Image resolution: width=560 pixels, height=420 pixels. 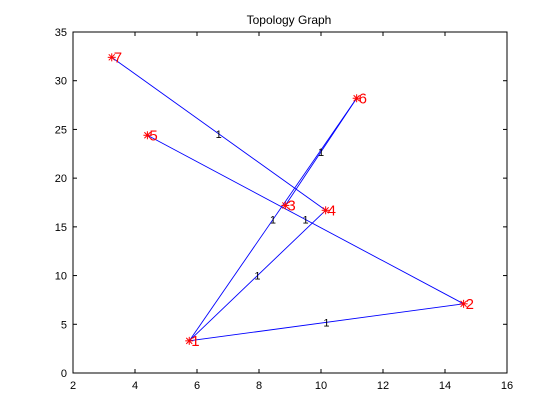 I want to click on y-tick-label: 10, so click(x=61, y=277).